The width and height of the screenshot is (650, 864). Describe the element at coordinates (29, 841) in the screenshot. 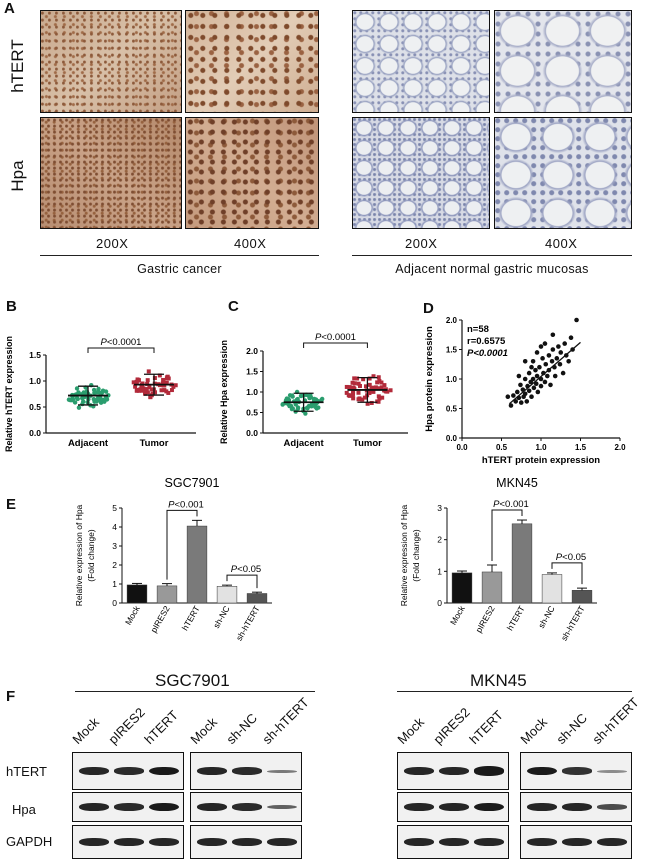

I see `western-protein-label-gapdh: GAPDH` at that location.